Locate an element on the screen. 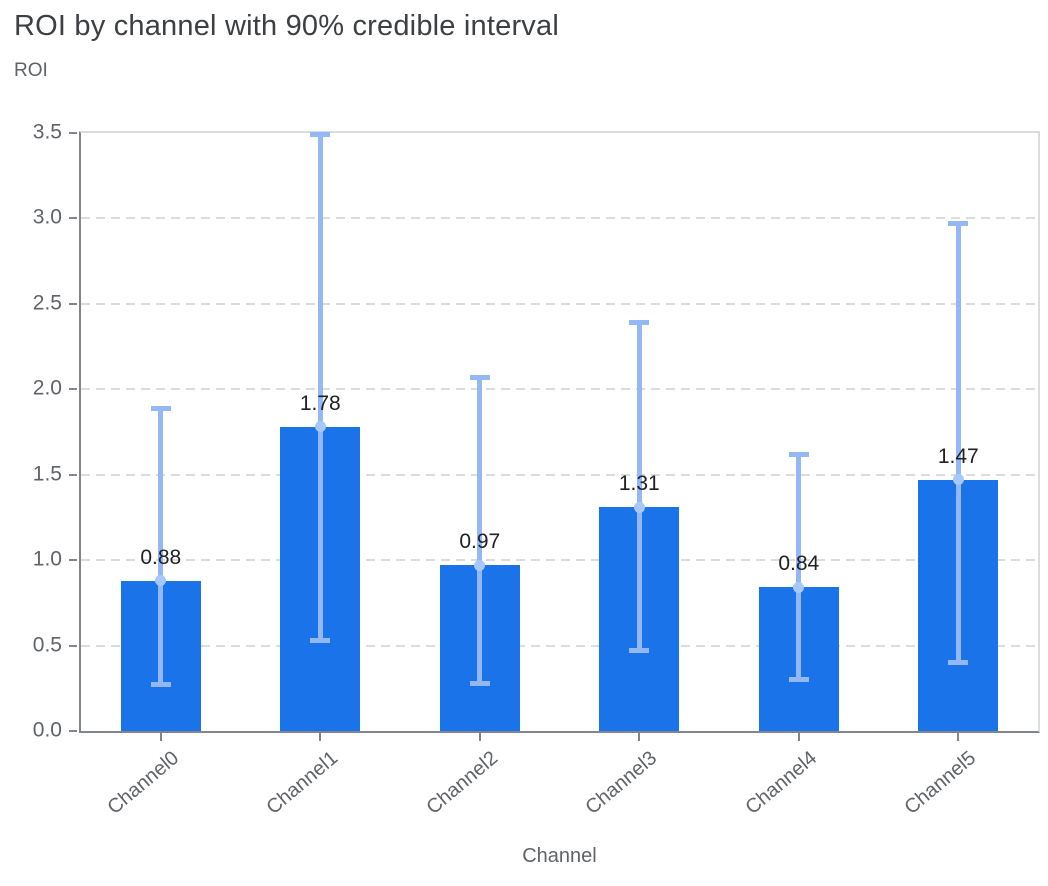 This screenshot has height=886, width=1048. bar-value-label: 1.78 is located at coordinates (320, 403).